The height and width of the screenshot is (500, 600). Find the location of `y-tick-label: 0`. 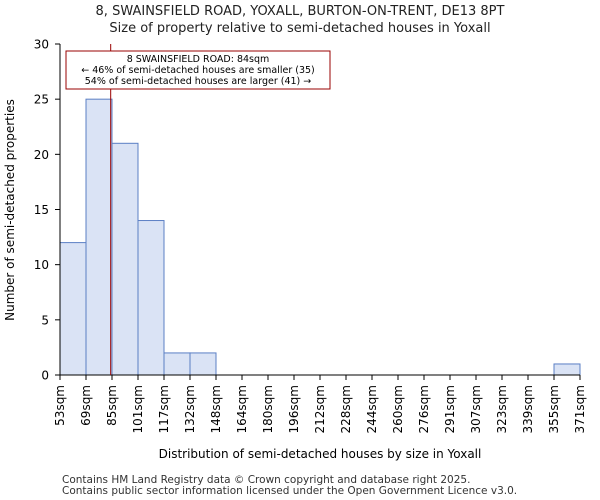

y-tick-label: 0 is located at coordinates (45, 376).